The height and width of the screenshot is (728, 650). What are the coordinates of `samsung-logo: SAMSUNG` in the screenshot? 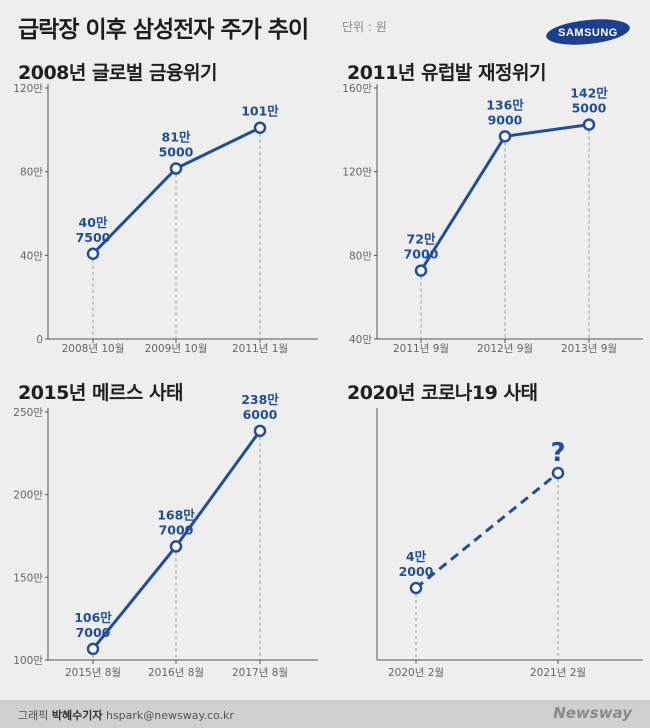 It's located at (588, 32).